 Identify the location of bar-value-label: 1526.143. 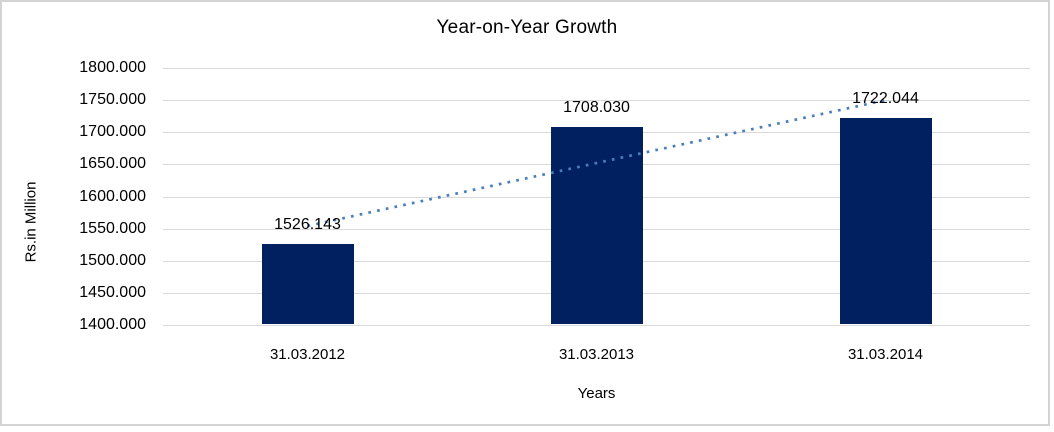
(307, 224).